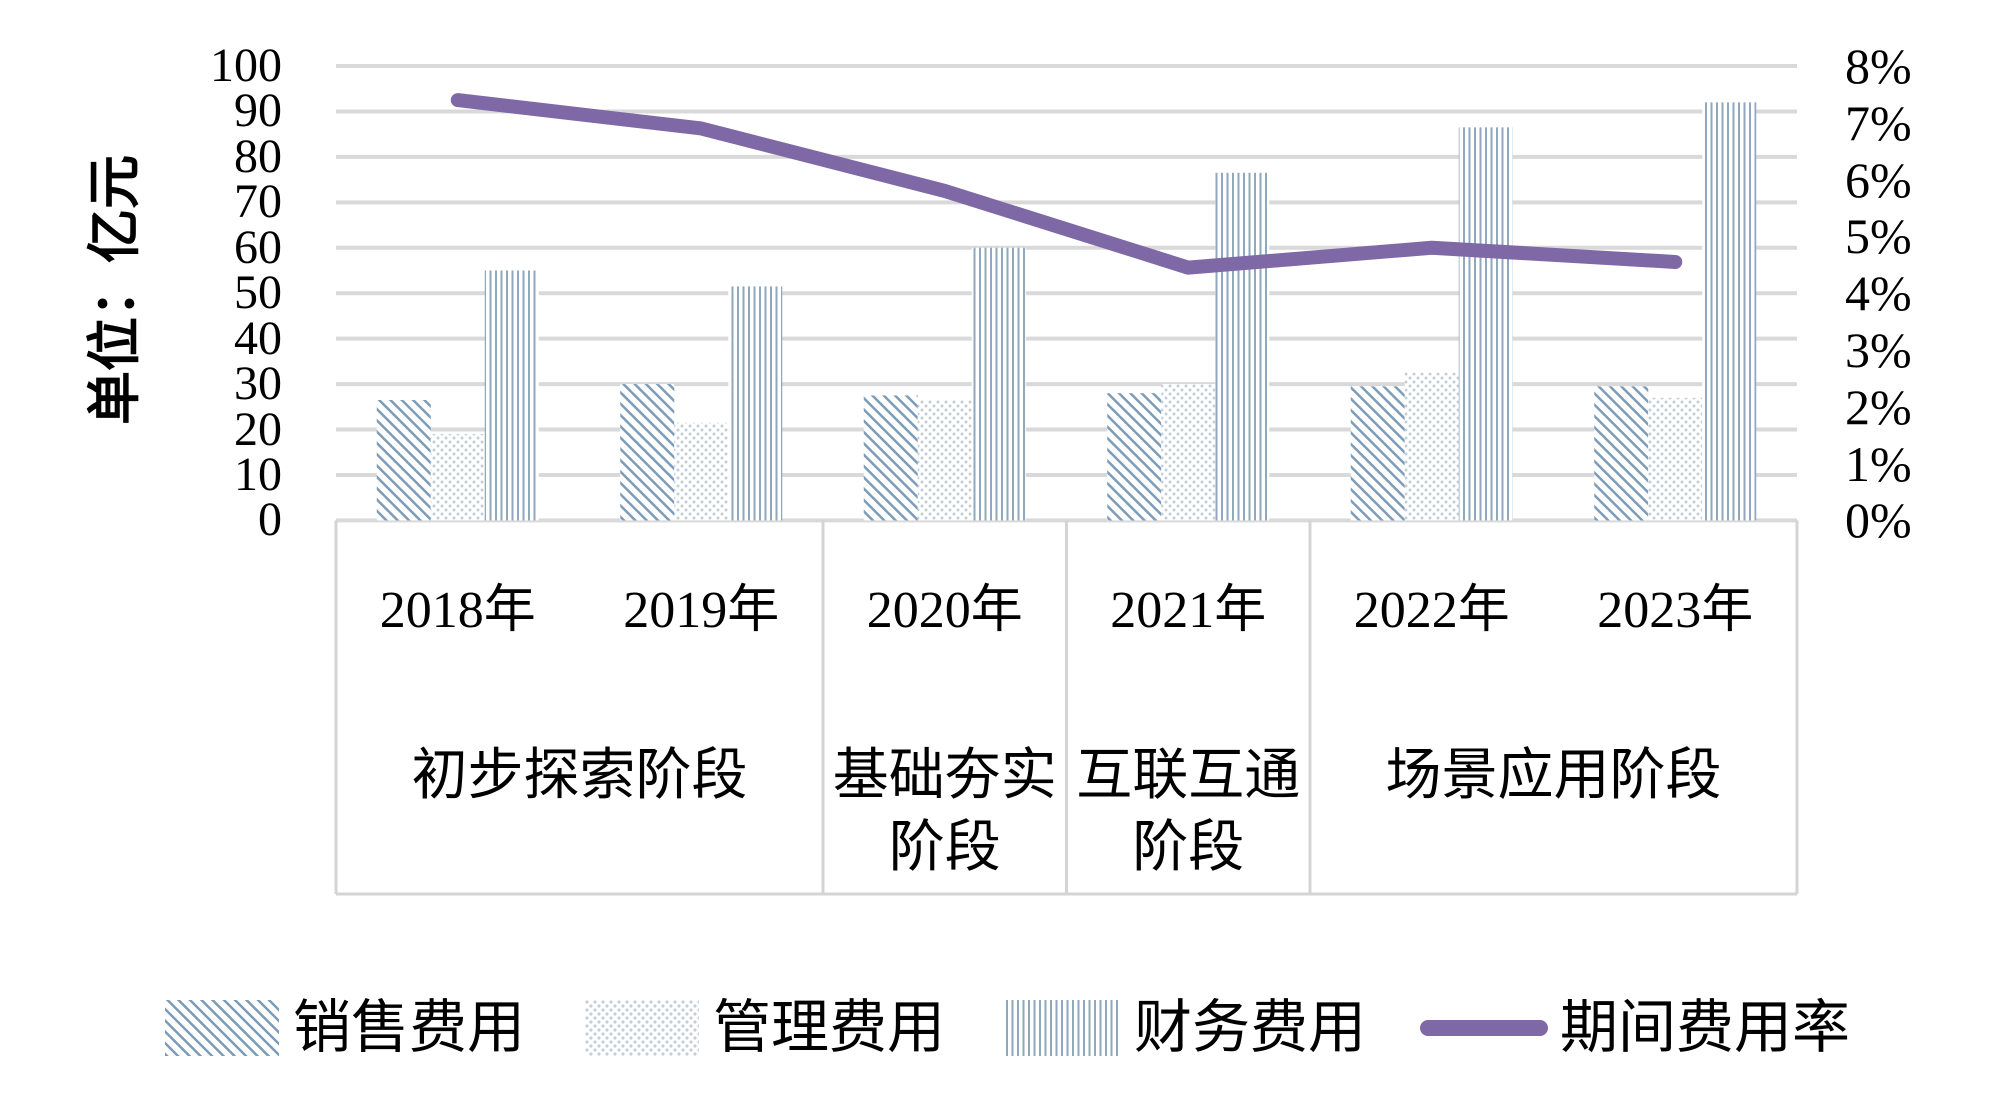  I want to click on bar-管理费用-2018年, so click(457, 477).